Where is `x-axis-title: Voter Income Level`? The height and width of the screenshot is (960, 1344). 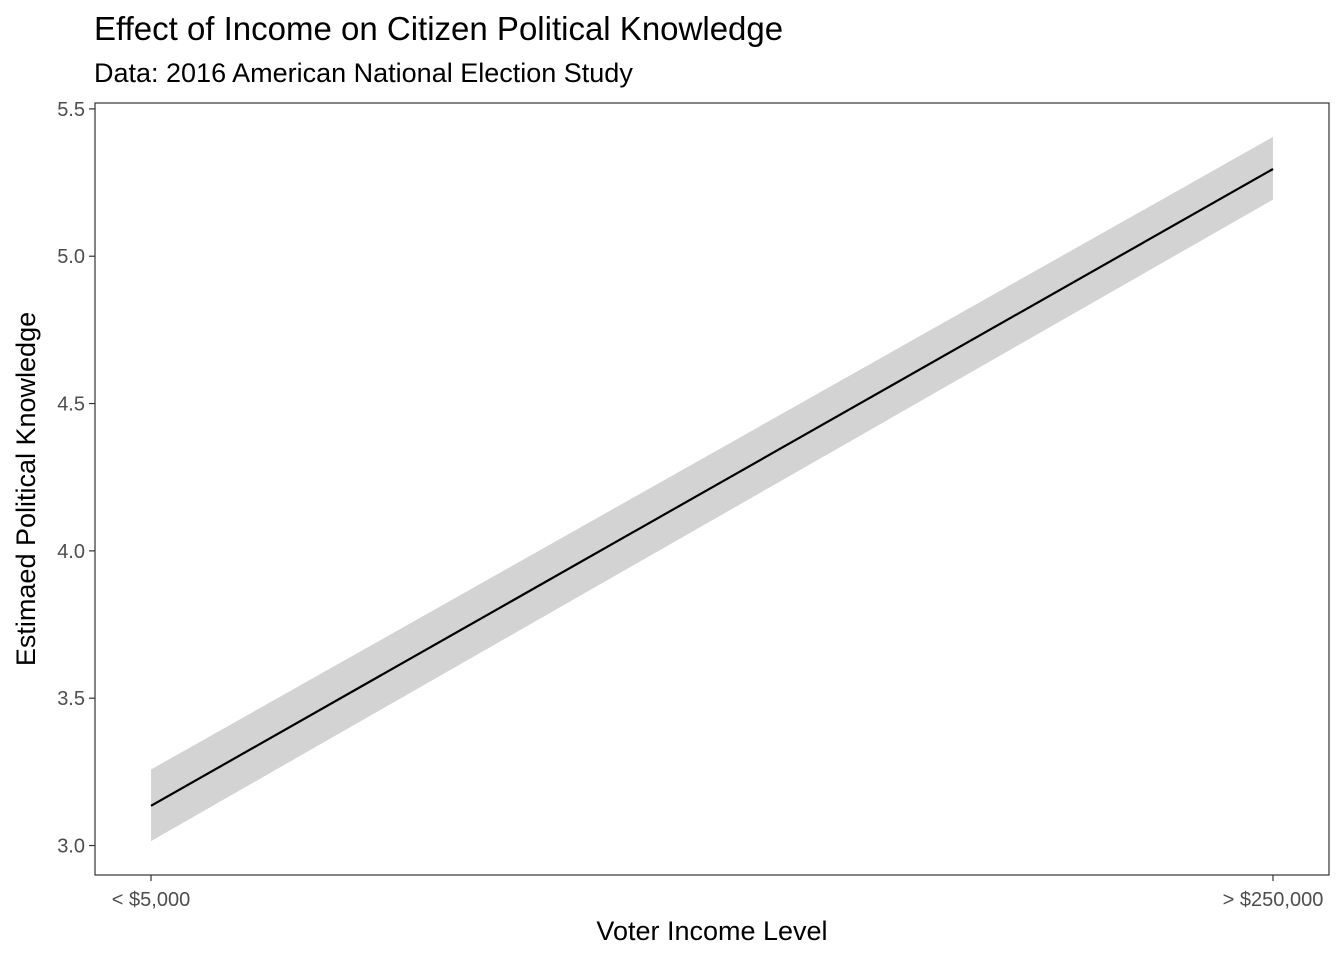 x-axis-title: Voter Income Level is located at coordinates (711, 931).